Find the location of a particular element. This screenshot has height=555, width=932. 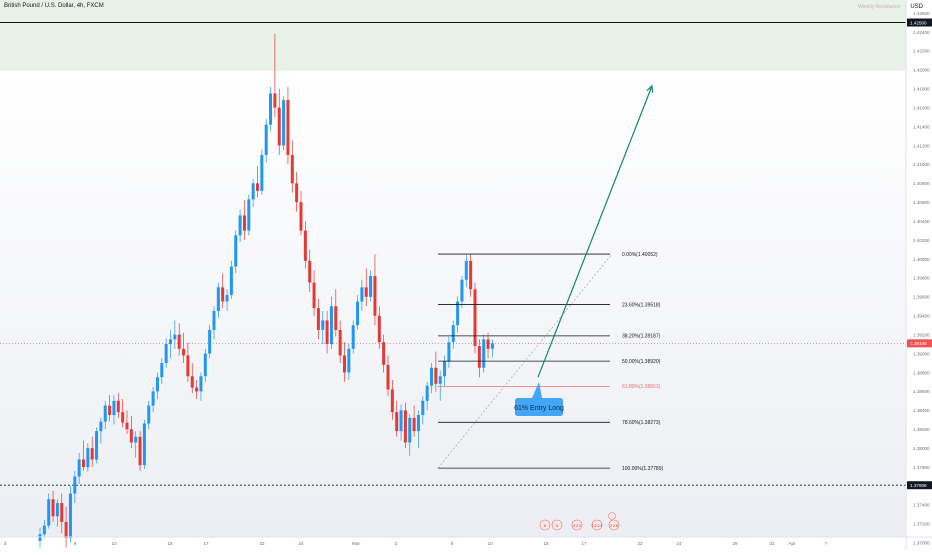

price-tag-label: 1.39108 is located at coordinates (918, 343).